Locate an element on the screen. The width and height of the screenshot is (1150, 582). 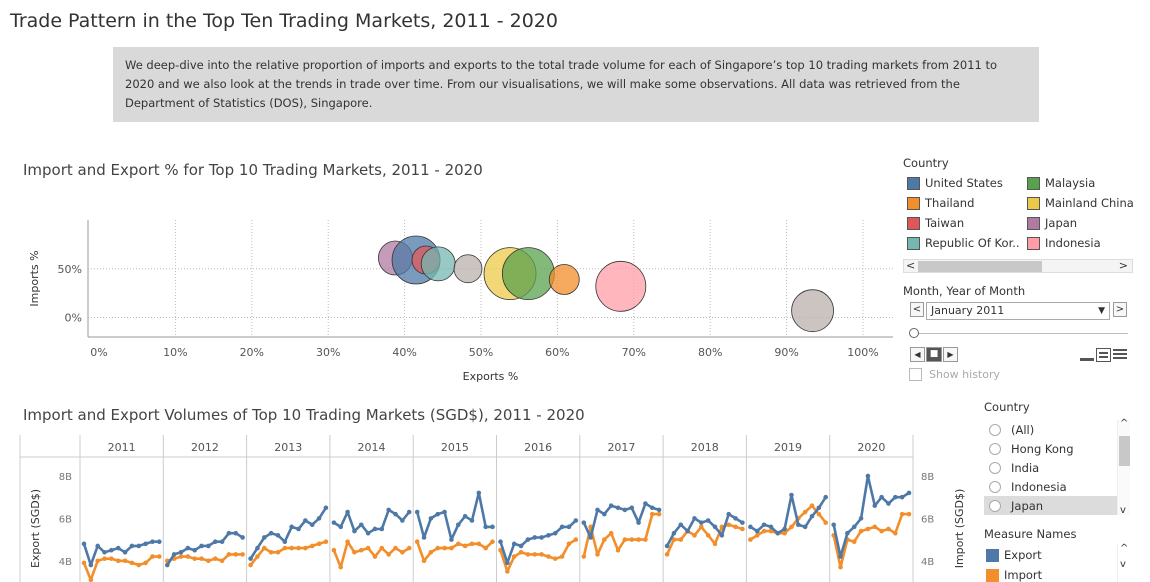
scroll-up-icon: ^ is located at coordinates (1124, 548).